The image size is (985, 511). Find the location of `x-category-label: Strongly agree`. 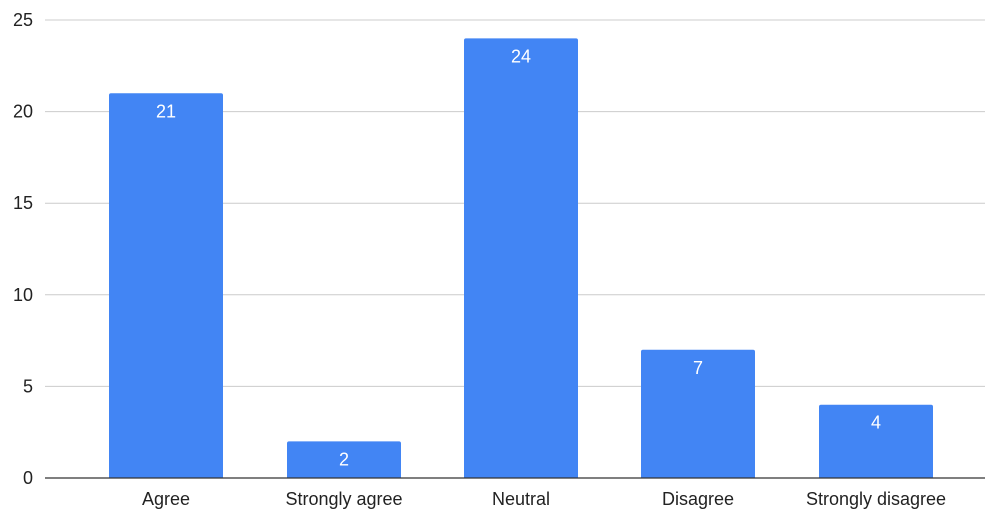

x-category-label: Strongly agree is located at coordinates (343, 499).